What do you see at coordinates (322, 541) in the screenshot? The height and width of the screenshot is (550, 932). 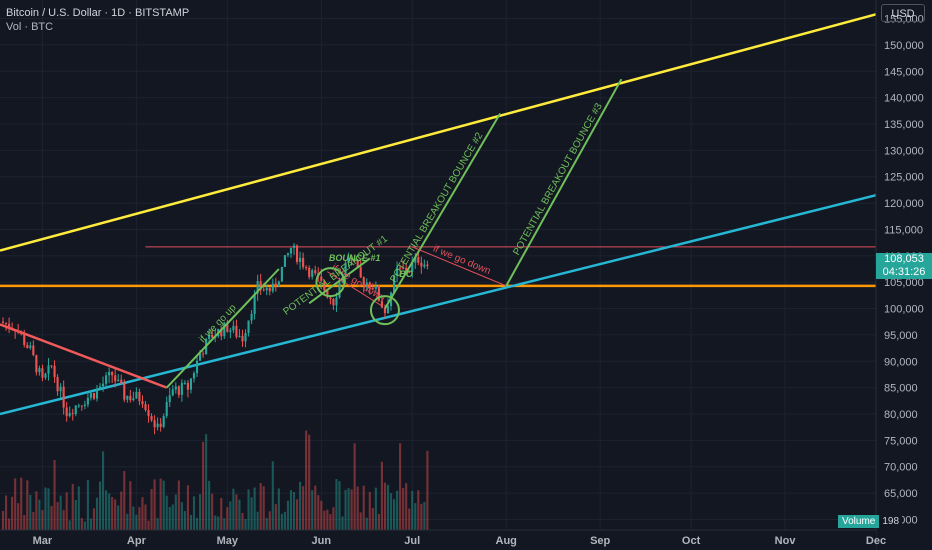 I see `time-tick-label: Jun` at bounding box center [322, 541].